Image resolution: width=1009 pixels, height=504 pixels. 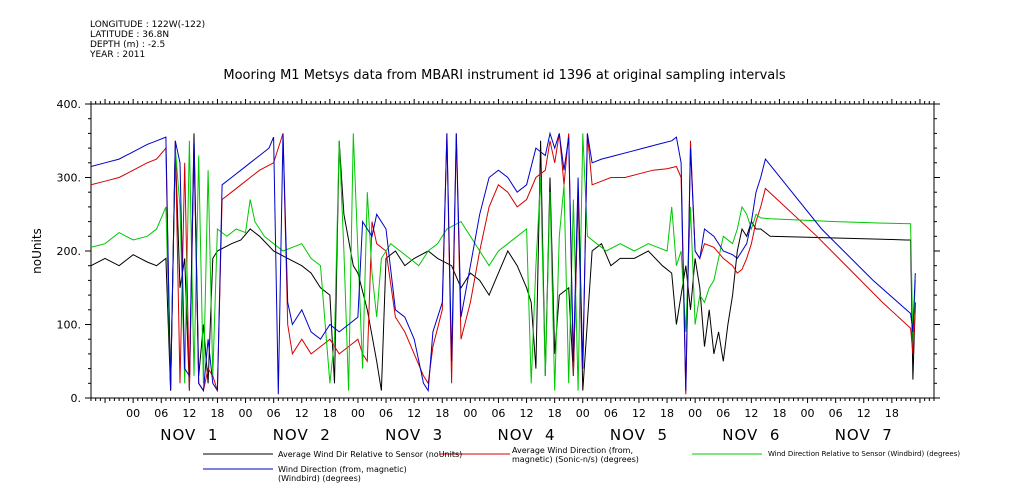 I want to click on x-day-label: NOV 6, so click(x=751, y=435).